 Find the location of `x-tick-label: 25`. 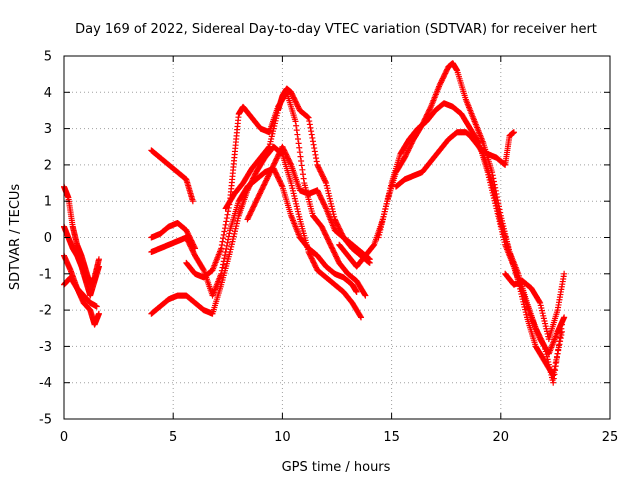

x-tick-label: 25 is located at coordinates (610, 437).